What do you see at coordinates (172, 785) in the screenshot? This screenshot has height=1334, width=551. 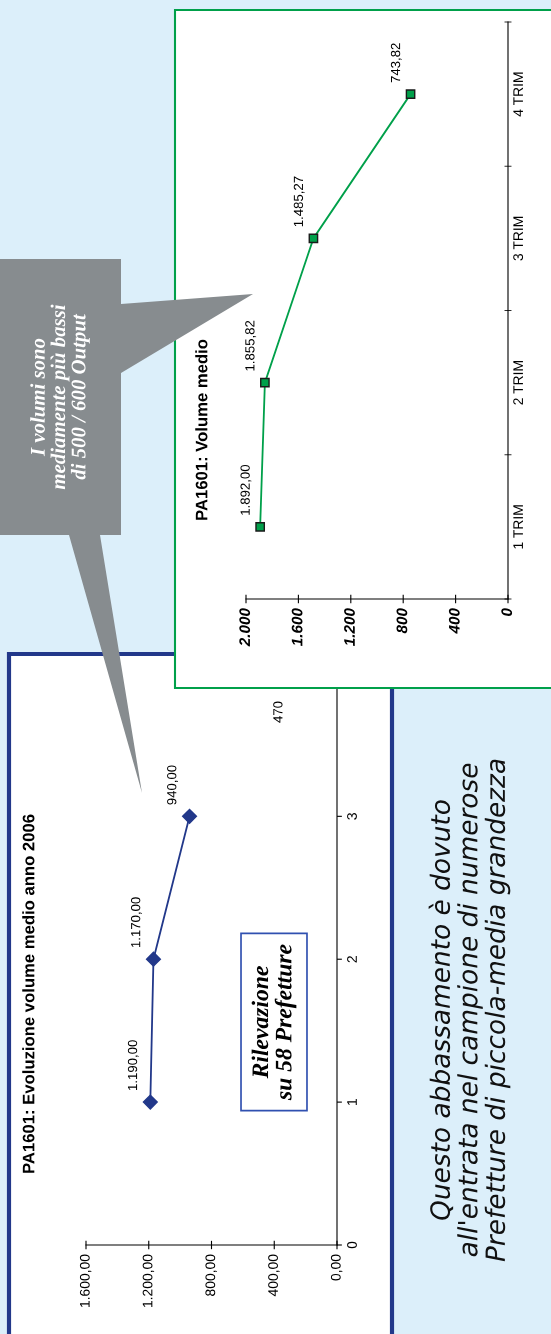 I see `data-label: 940,00` at bounding box center [172, 785].